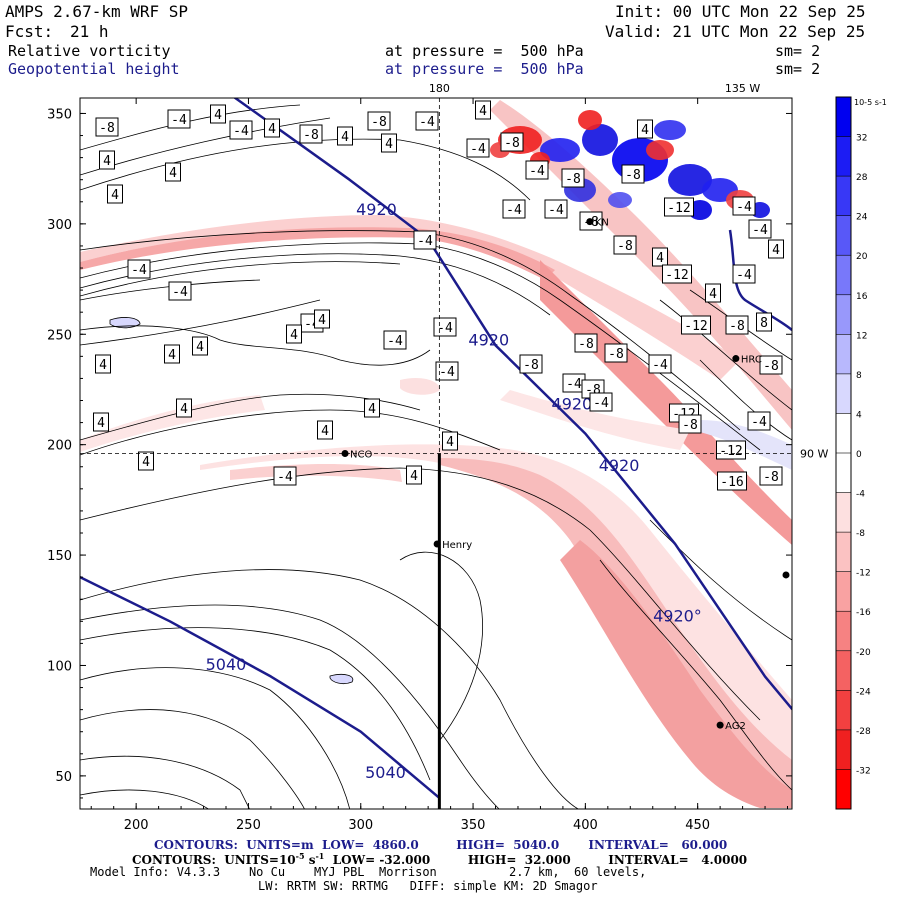 This screenshot has height=900, width=900. Describe the element at coordinates (136, 825) in the screenshot. I see `x-tick-label: 200` at that location.